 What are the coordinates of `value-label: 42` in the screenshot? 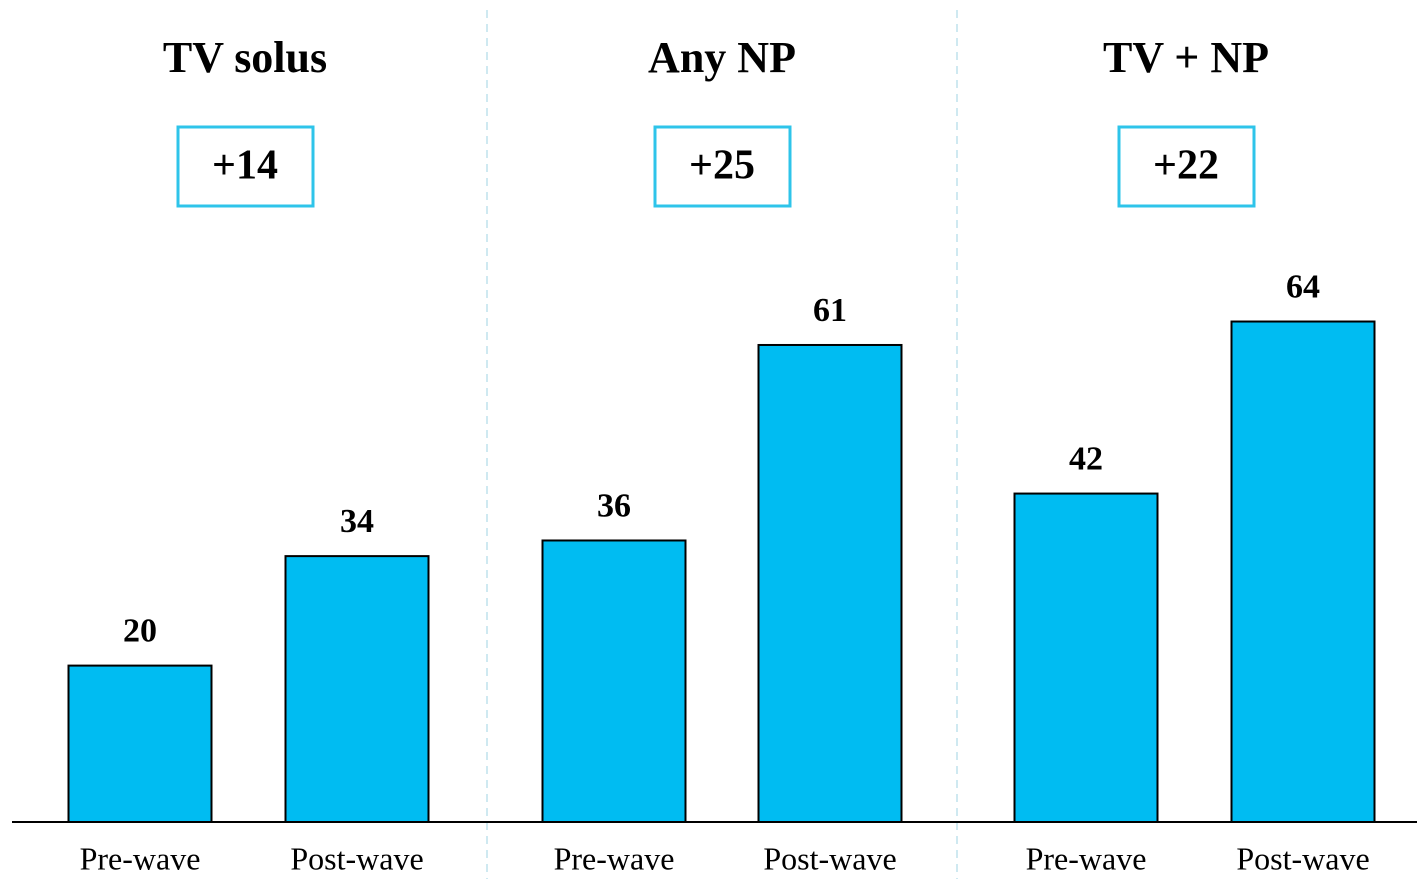 It's located at (1086, 458).